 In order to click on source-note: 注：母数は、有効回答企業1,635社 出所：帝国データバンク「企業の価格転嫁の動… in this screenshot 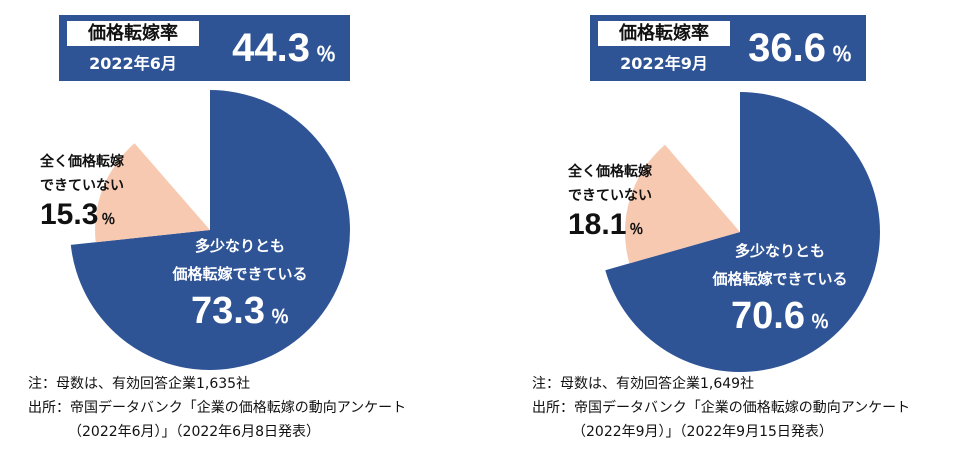, I will do `click(217, 408)`.